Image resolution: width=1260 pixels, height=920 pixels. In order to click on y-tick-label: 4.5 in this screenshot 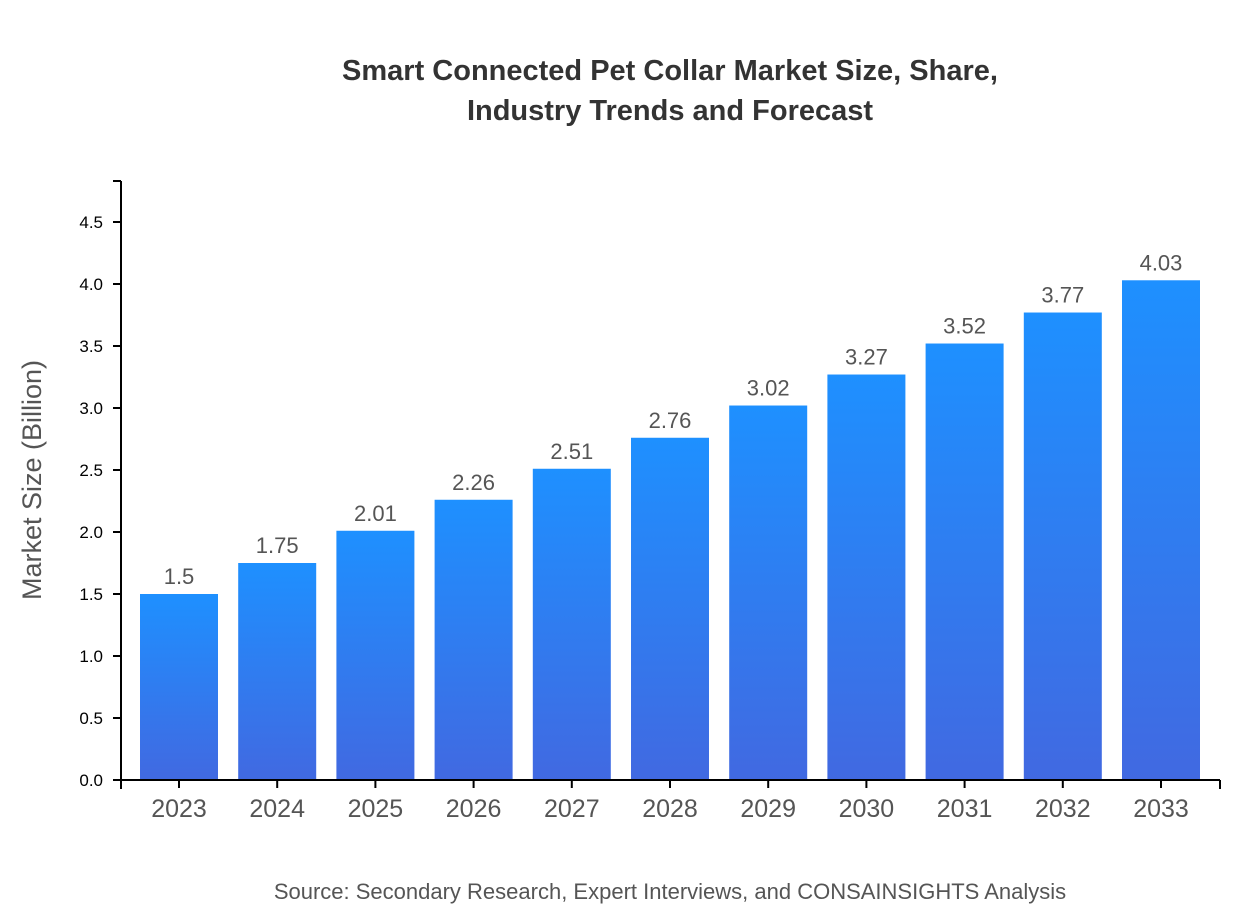, I will do `click(91, 222)`.